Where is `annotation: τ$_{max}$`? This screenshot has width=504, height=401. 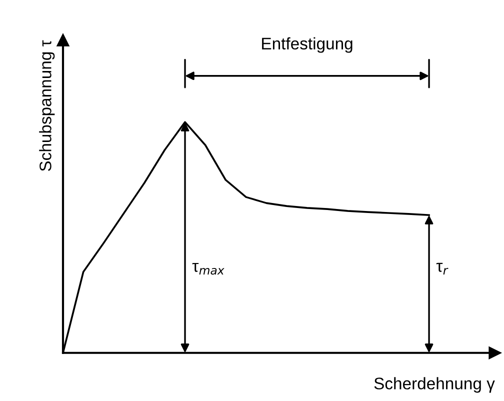
annotation: τ$_{max}$ is located at coordinates (208, 268).